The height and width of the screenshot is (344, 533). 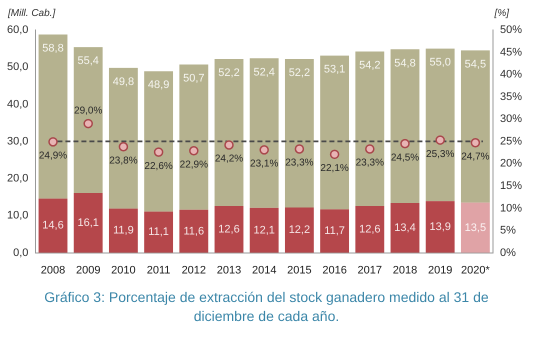 I want to click on total-label: 54,5, so click(x=475, y=64).